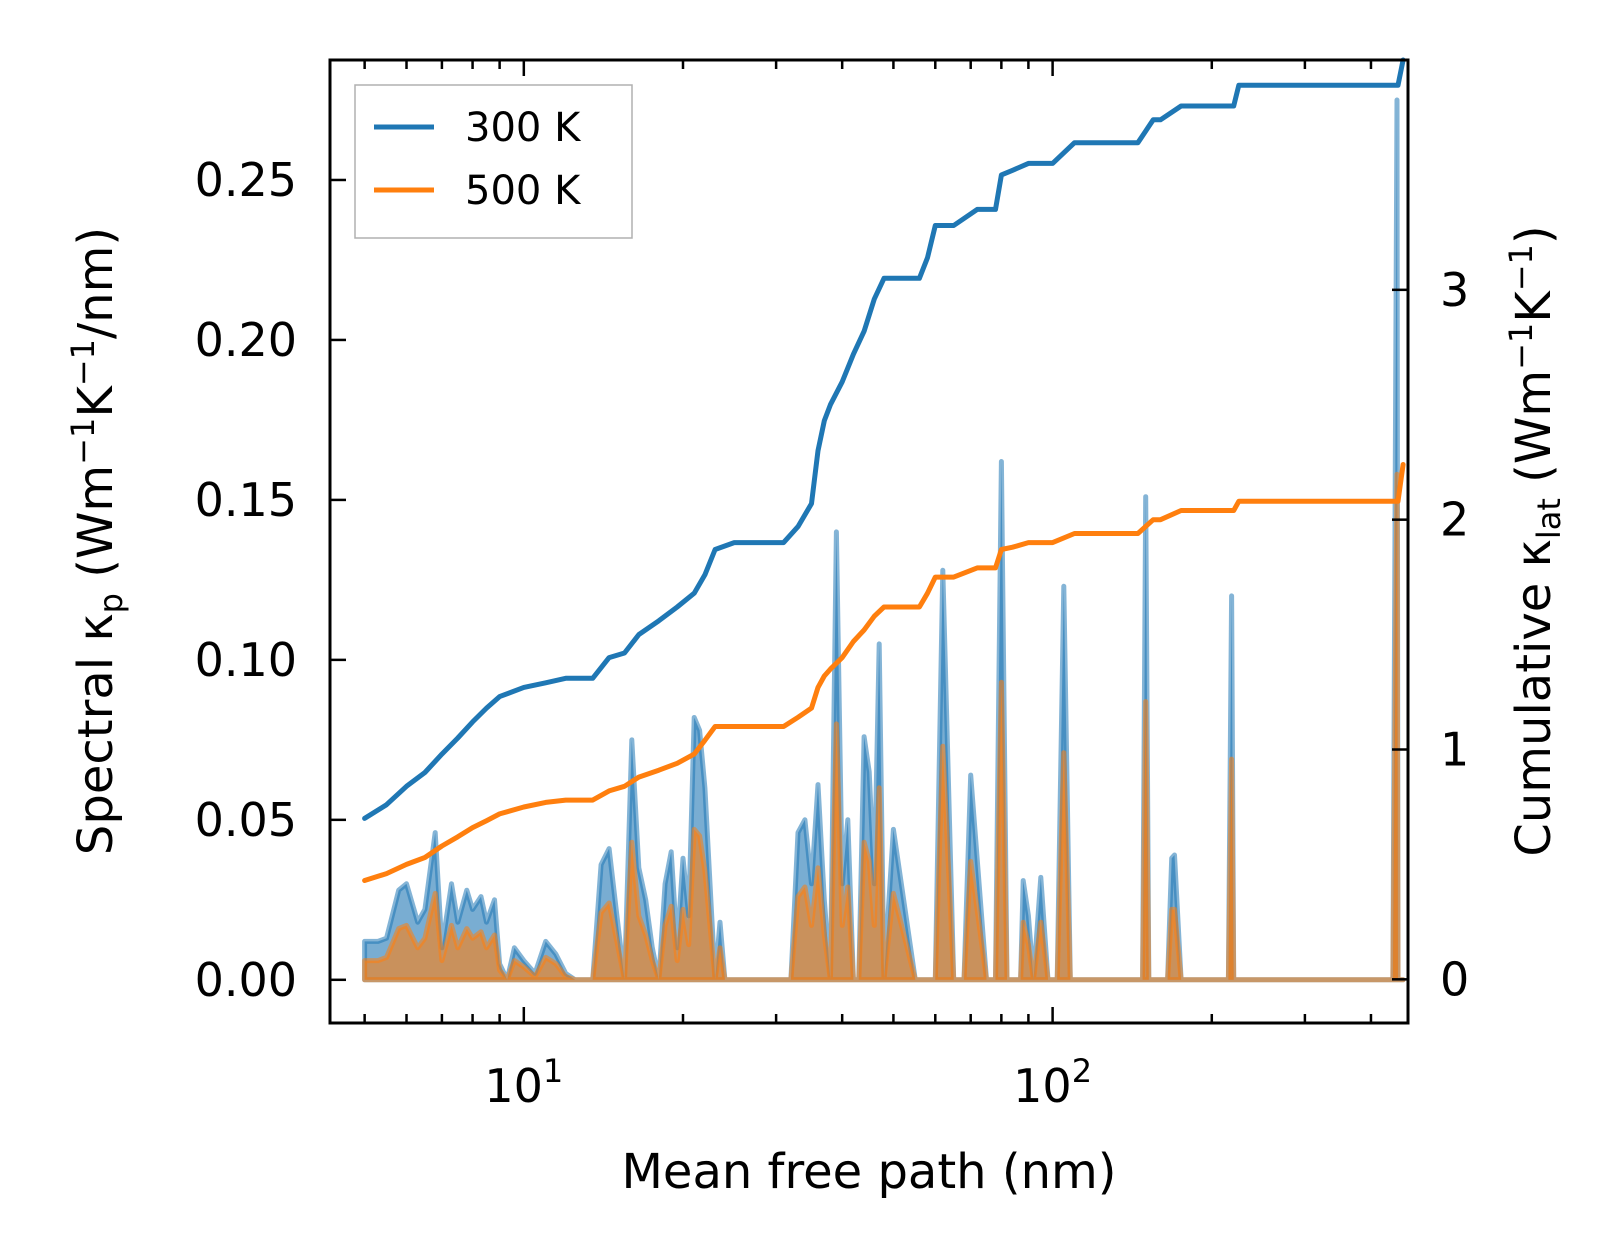 This screenshot has width=1623, height=1254. What do you see at coordinates (246, 340) in the screenshot?
I see `y-left-tick-label: 0.20` at bounding box center [246, 340].